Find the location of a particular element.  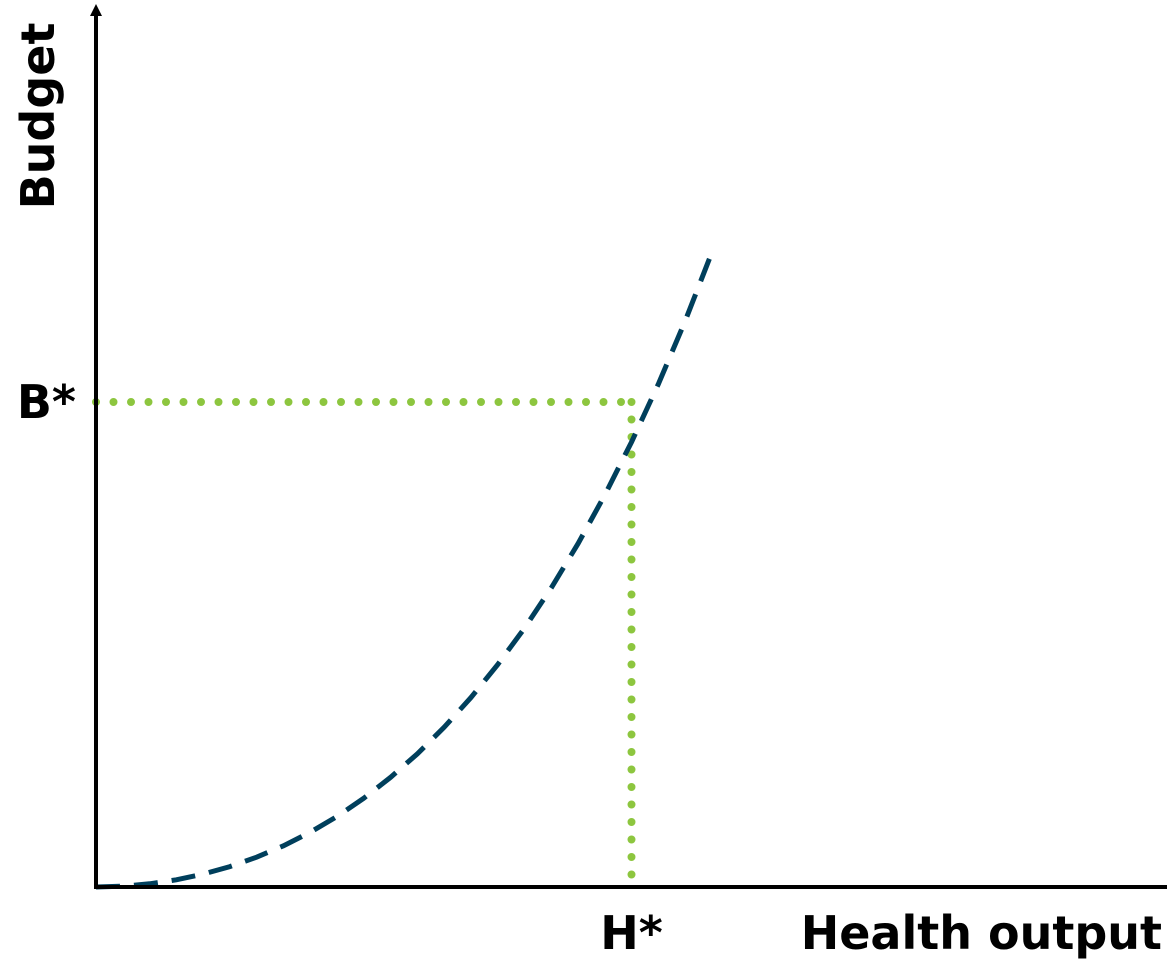

x-axis-label: Health output is located at coordinates (981, 933).